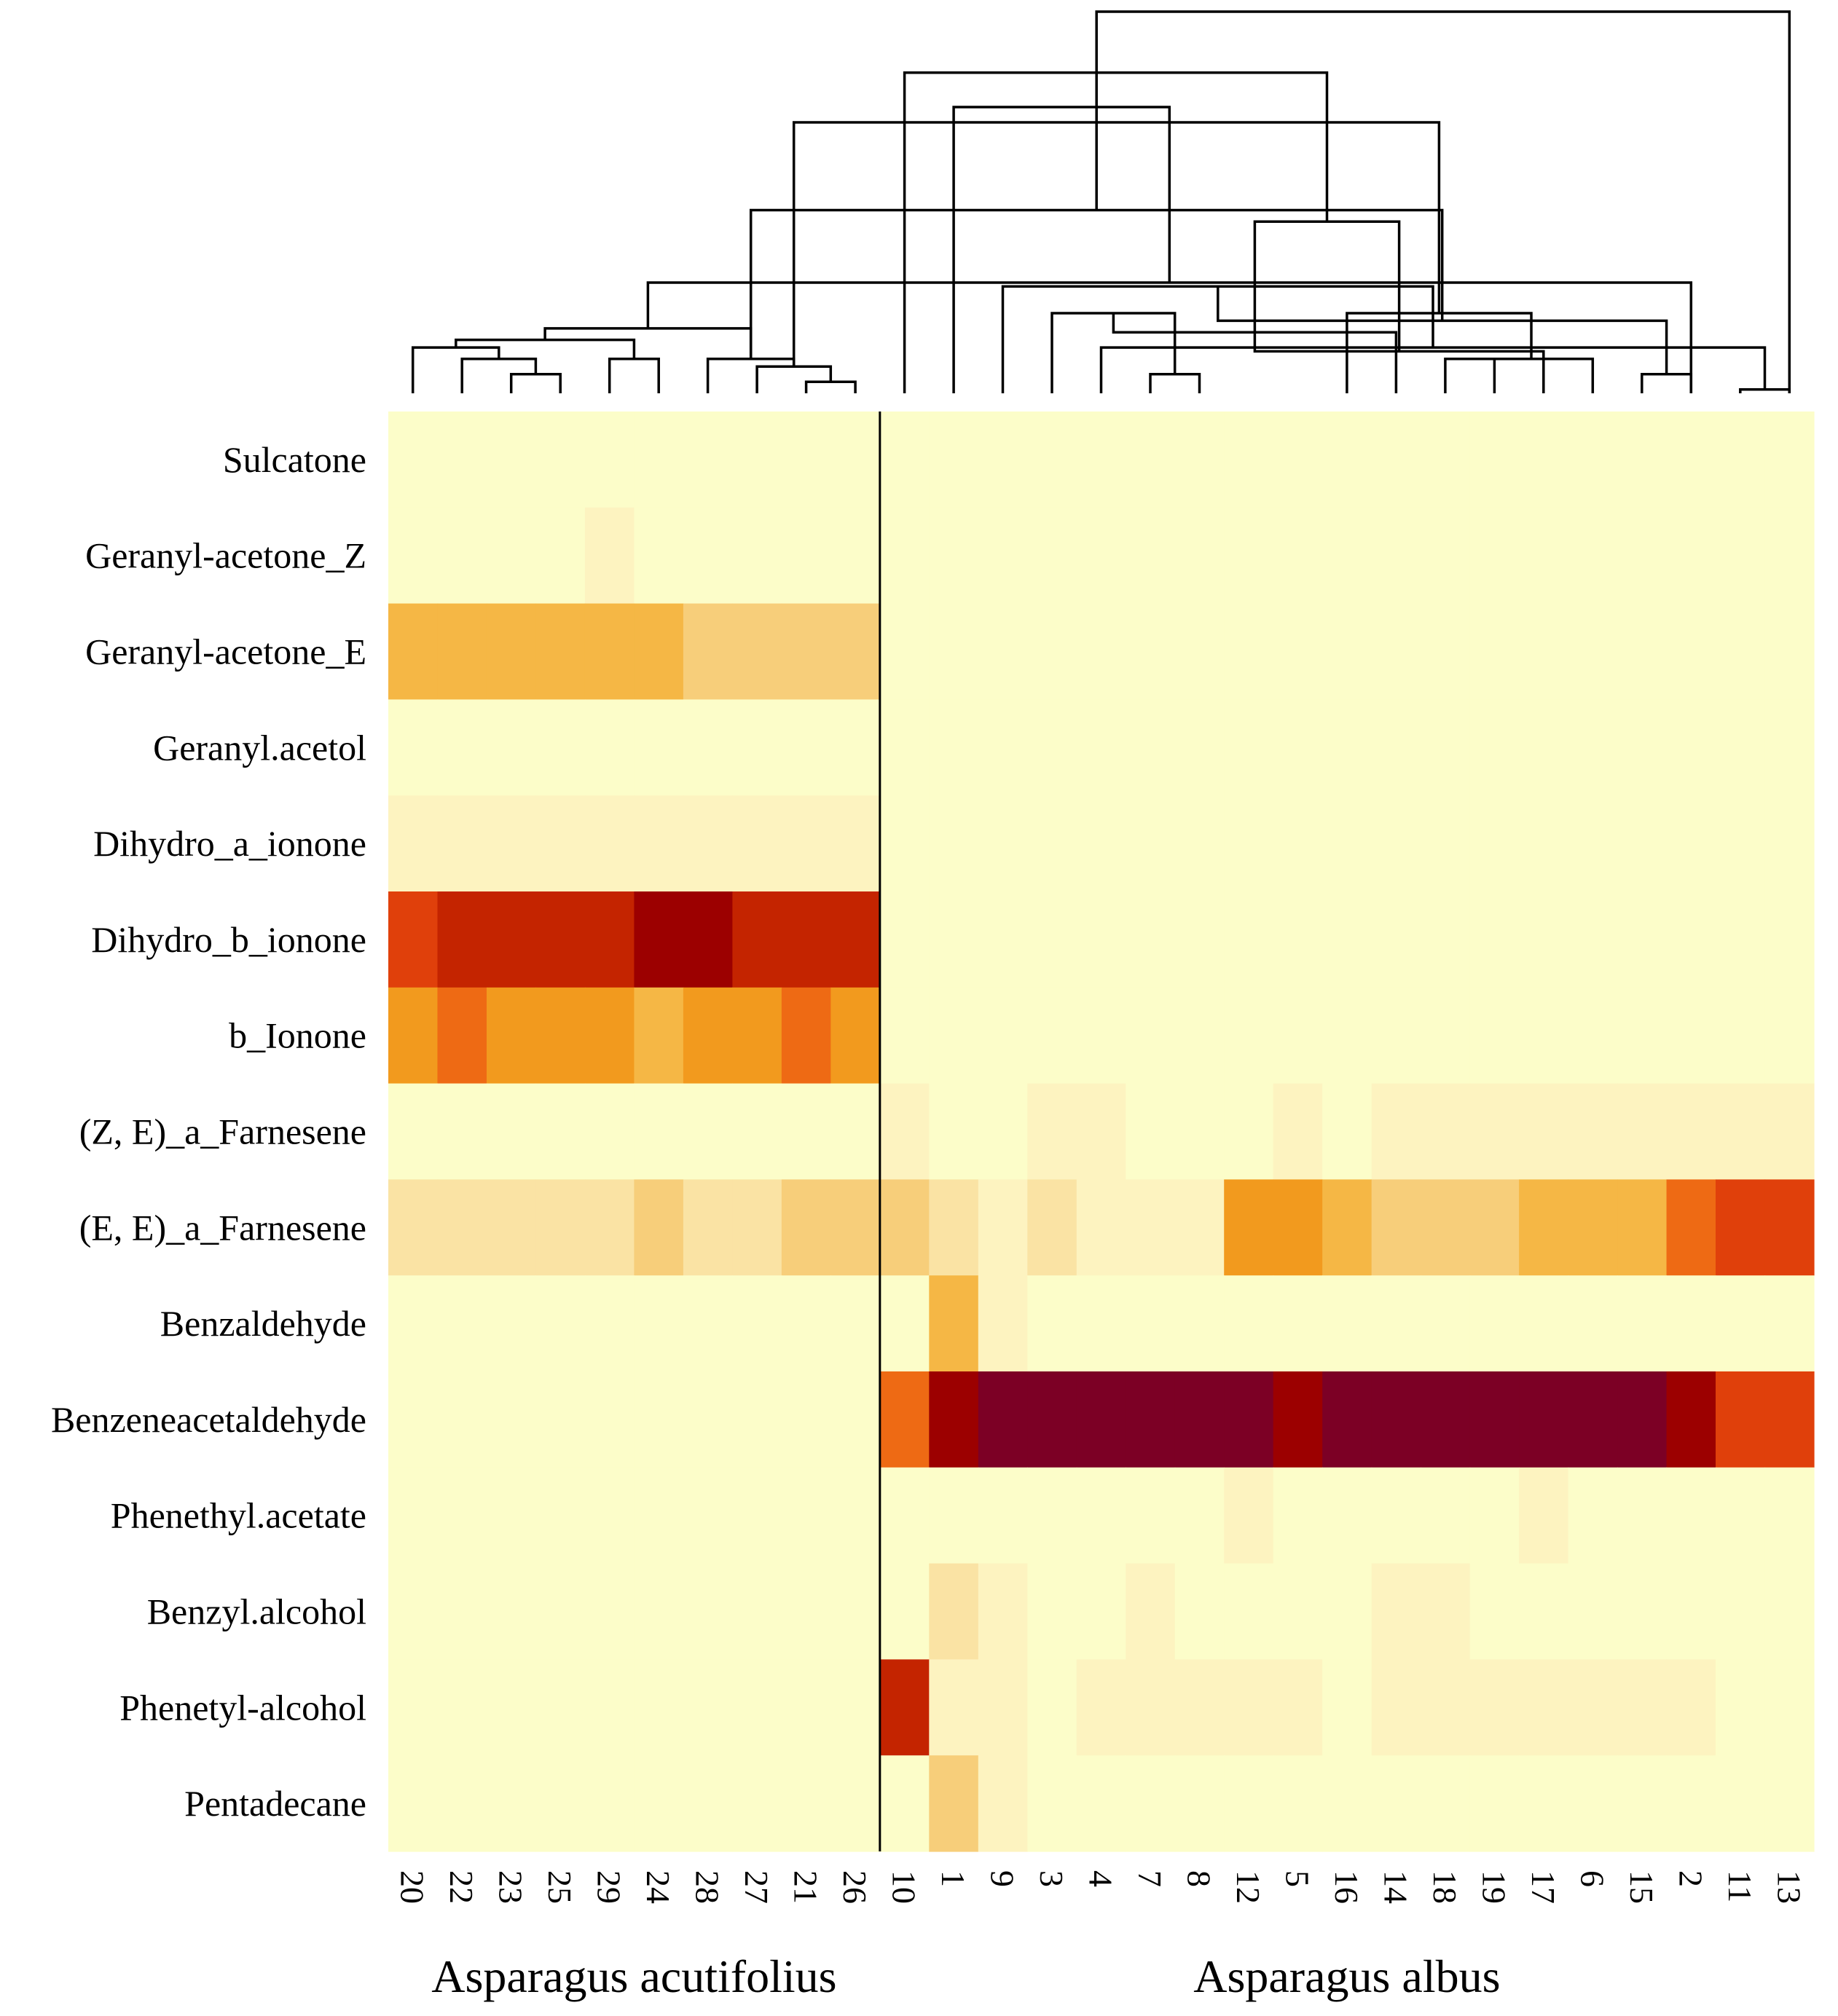 This screenshot has width=1838, height=2016. What do you see at coordinates (1493, 1887) in the screenshot?
I see `column-label-19: 19` at bounding box center [1493, 1887].